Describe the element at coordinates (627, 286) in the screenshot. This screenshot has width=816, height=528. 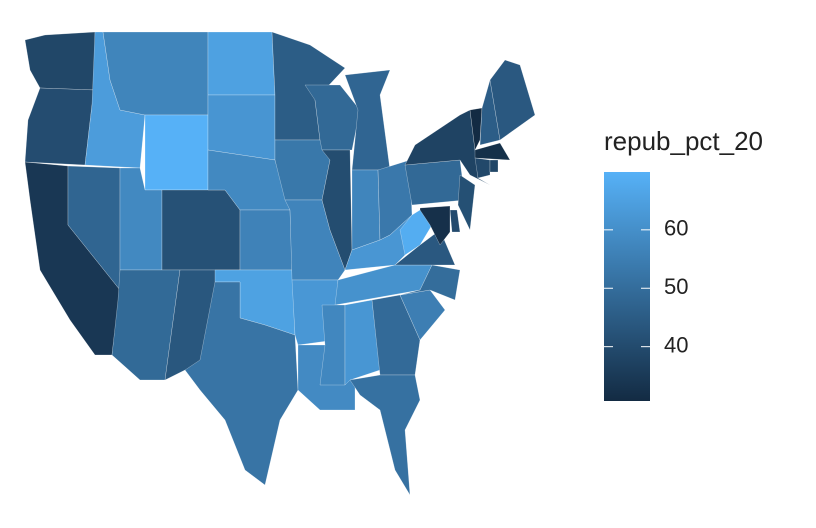
I see `colorbar` at that location.